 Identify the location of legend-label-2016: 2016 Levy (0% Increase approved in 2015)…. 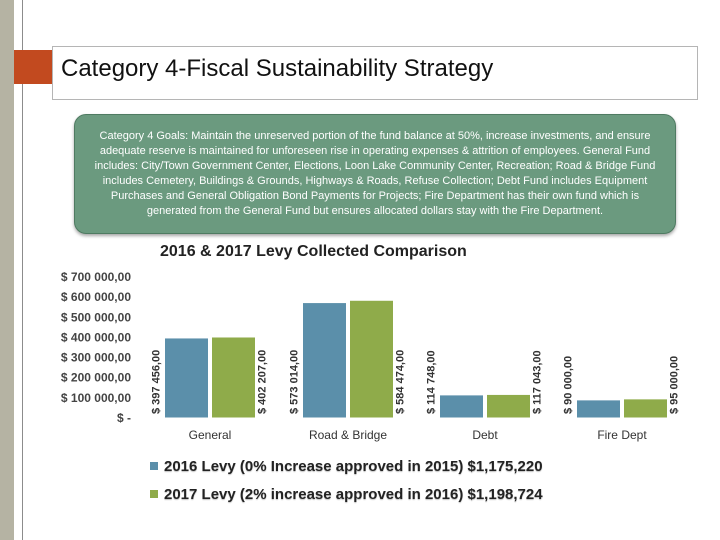
(353, 466).